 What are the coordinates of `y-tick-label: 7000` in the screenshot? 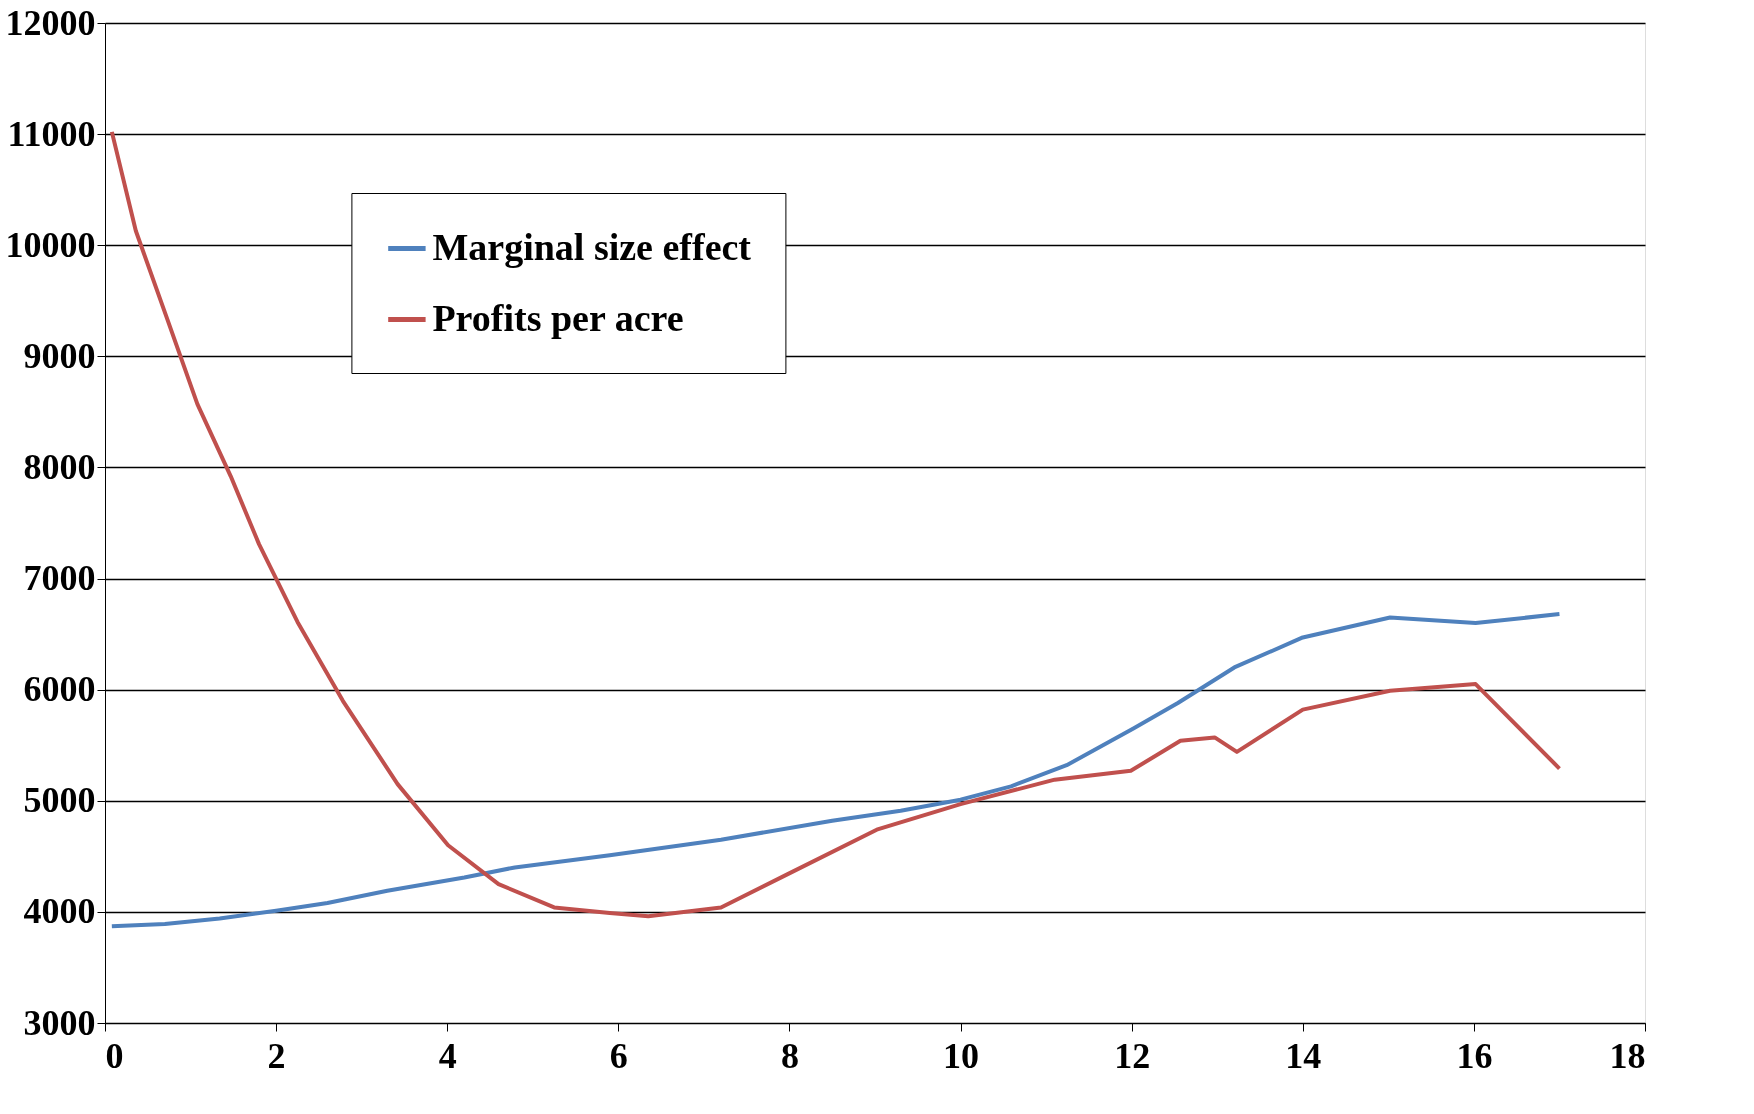 It's located at (59, 578).